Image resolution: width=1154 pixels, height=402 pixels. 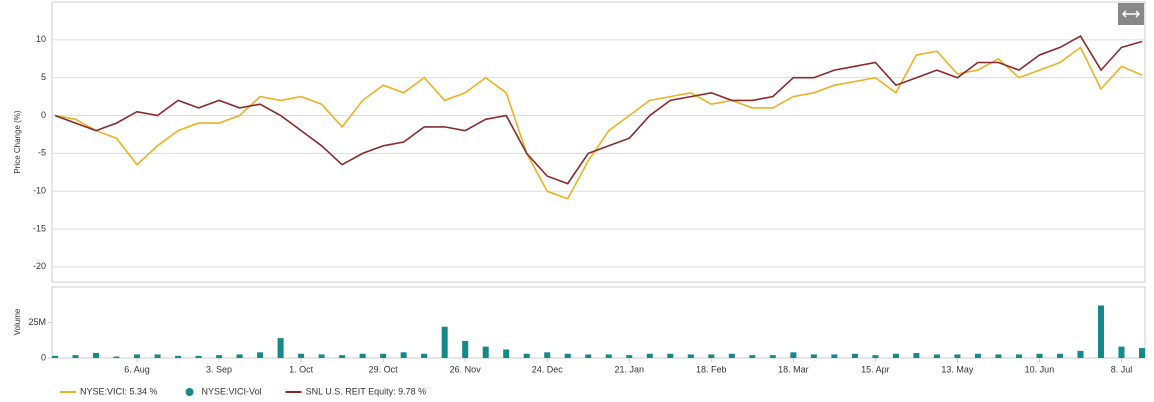 What do you see at coordinates (711, 369) in the screenshot?
I see `x-tick-label: 18. Feb` at bounding box center [711, 369].